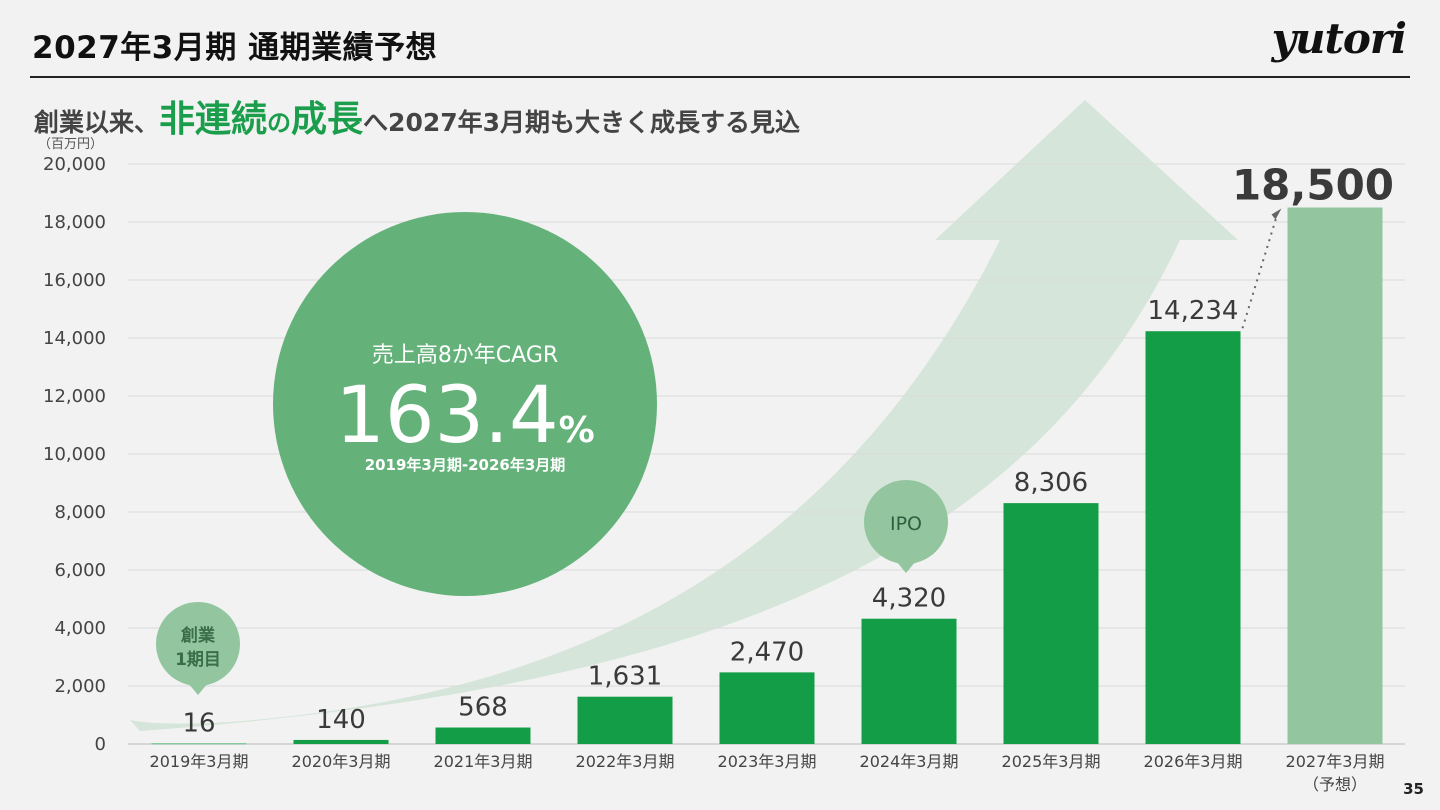 The height and width of the screenshot is (810, 1440). What do you see at coordinates (465, 355) in the screenshot?
I see `cagr-label: 売上高8か年CAGR` at bounding box center [465, 355].